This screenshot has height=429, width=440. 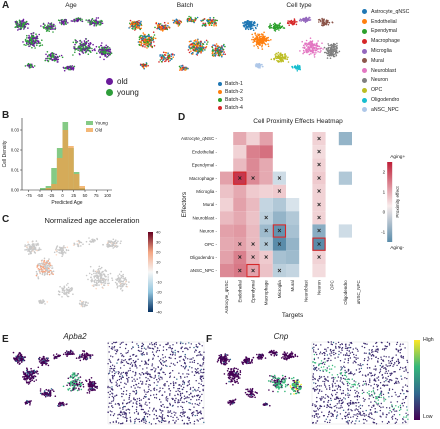 What do you see at coordinates (298, 121) in the screenshot?
I see `heatmap-title: Cell Proximity Effects Heatmap` at bounding box center [298, 121].